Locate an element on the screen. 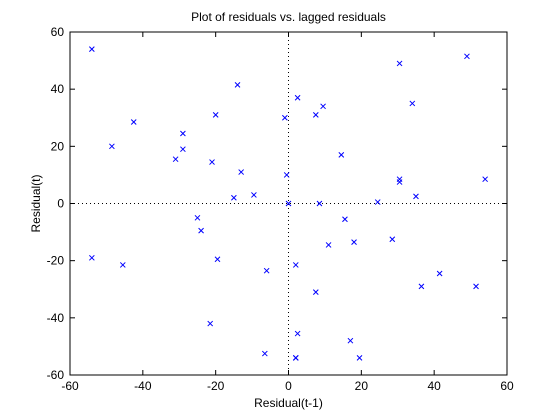 The width and height of the screenshot is (560, 420). y-tick-label: -40 is located at coordinates (56, 318).